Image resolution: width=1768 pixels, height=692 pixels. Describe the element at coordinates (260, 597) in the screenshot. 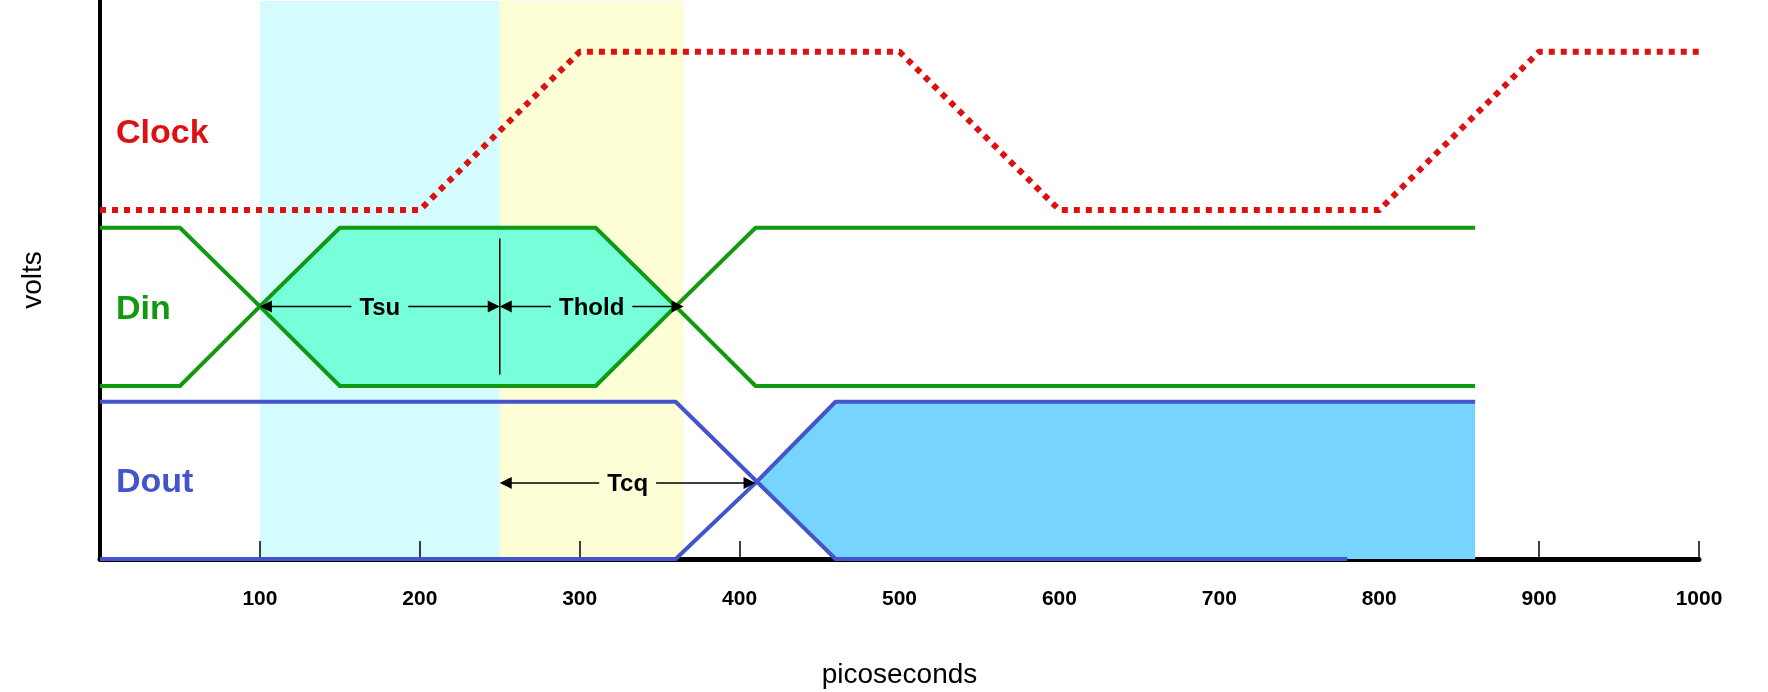

I see `x-tick-label: 100` at that location.